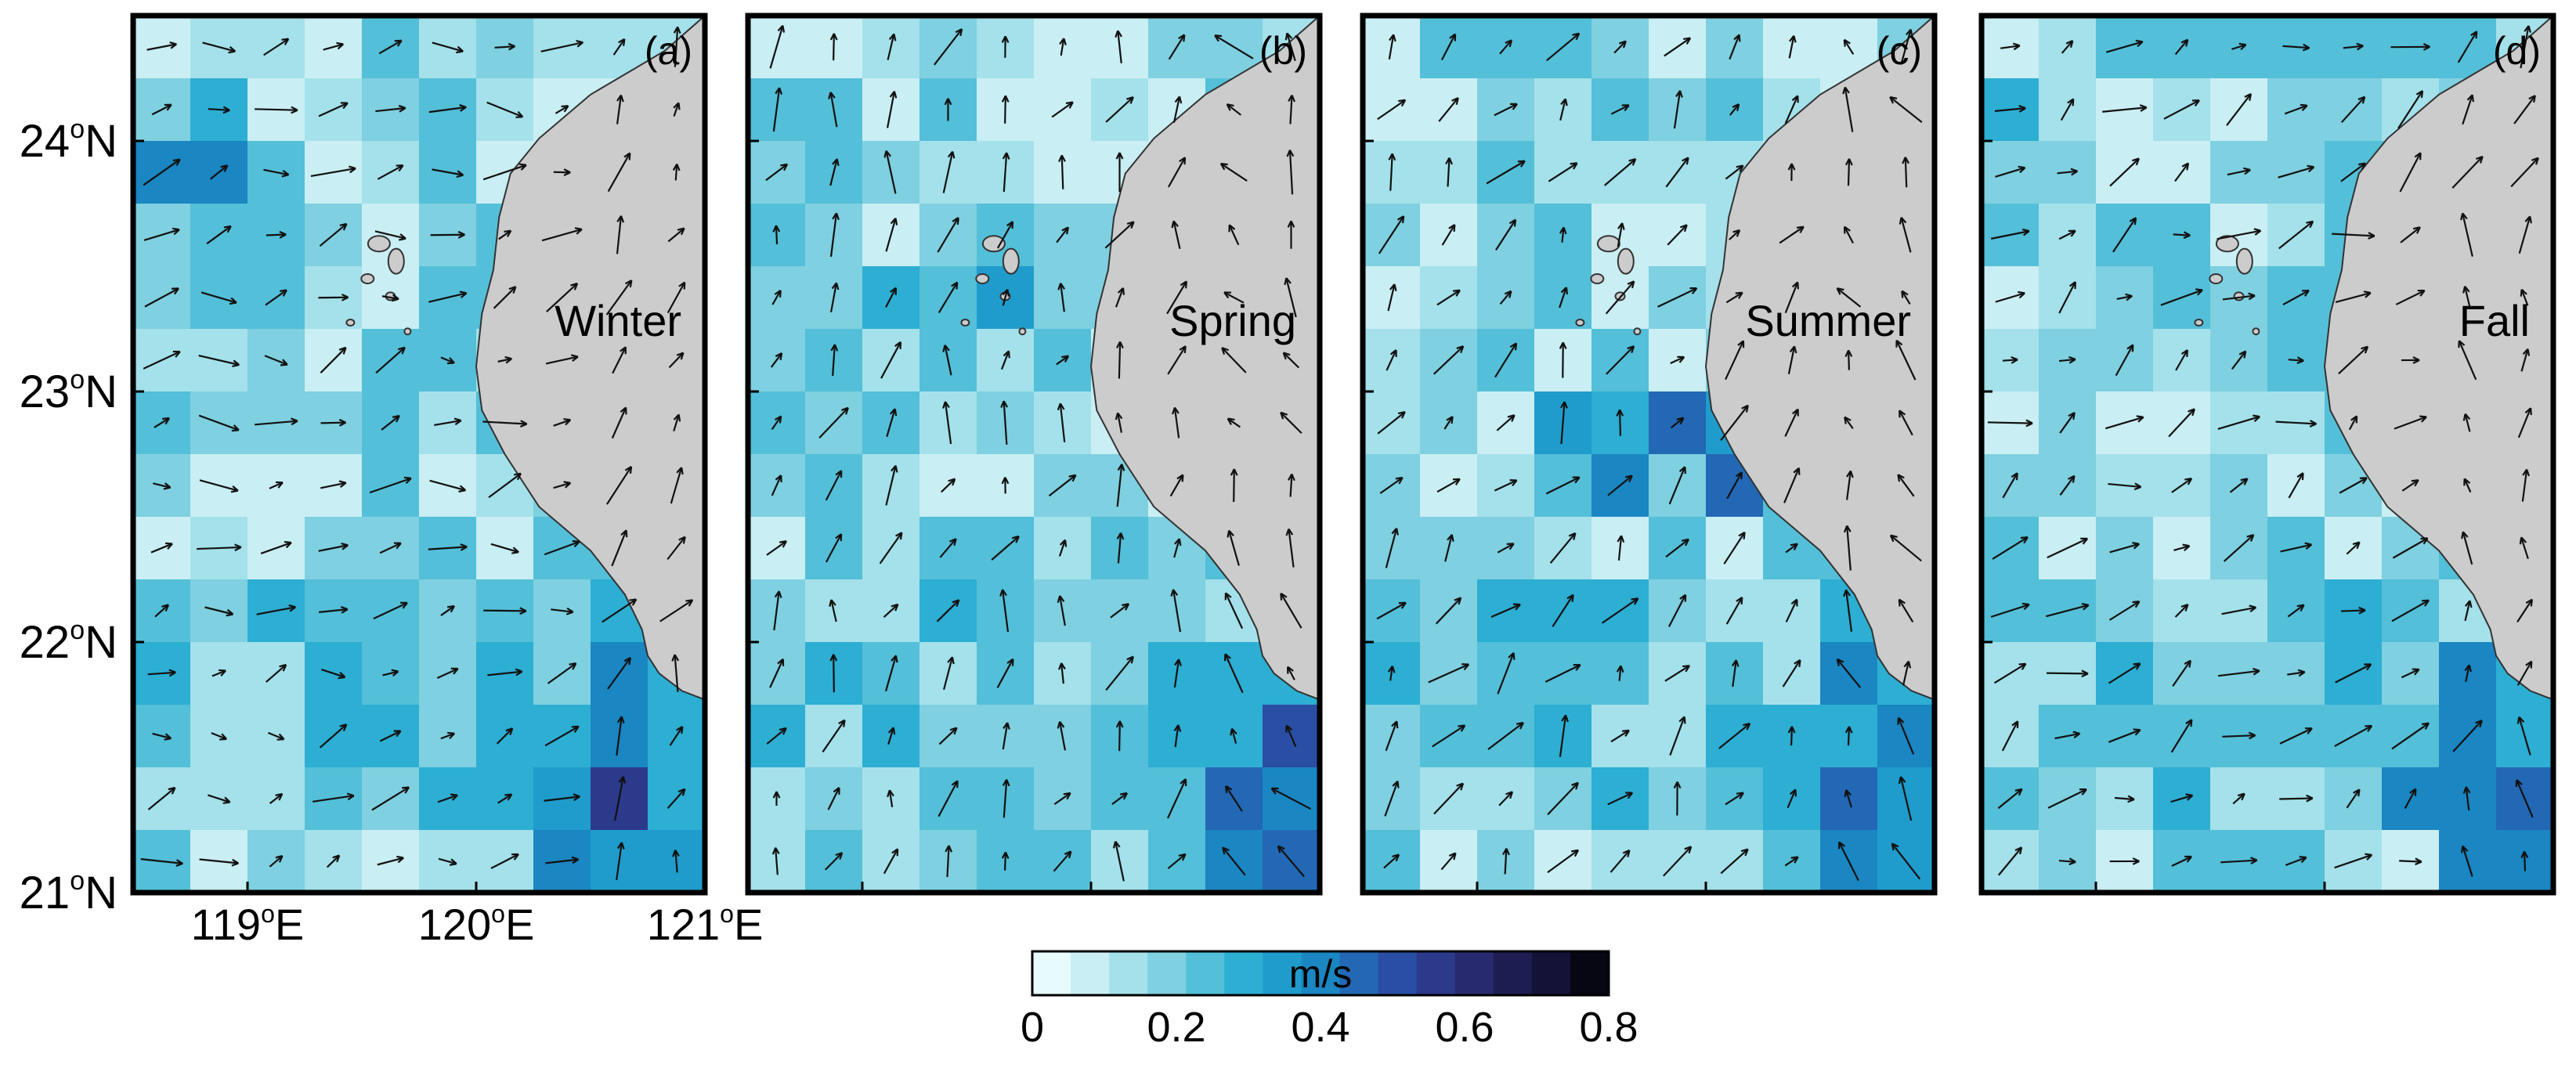 Image resolution: width=2576 pixels, height=1068 pixels. I want to click on colorbar-unit: m/s, so click(1321, 974).